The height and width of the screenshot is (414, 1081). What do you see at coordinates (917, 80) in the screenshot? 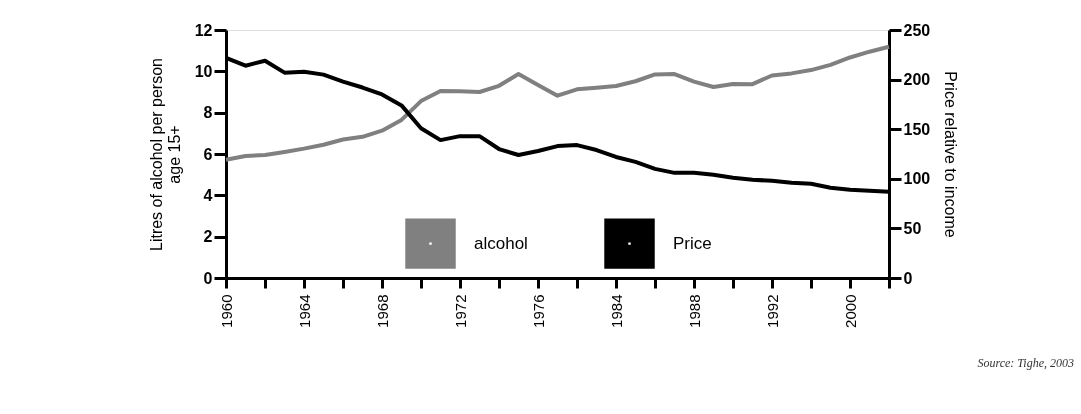
I see `y2-tick-label: 200` at bounding box center [917, 80].